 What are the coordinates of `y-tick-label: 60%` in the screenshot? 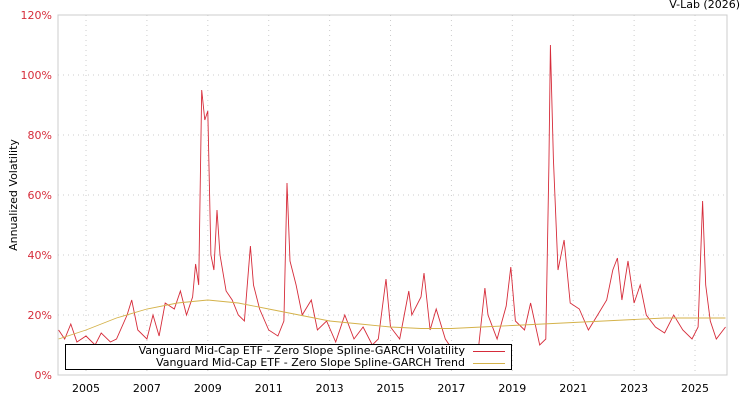 It's located at (40, 195).